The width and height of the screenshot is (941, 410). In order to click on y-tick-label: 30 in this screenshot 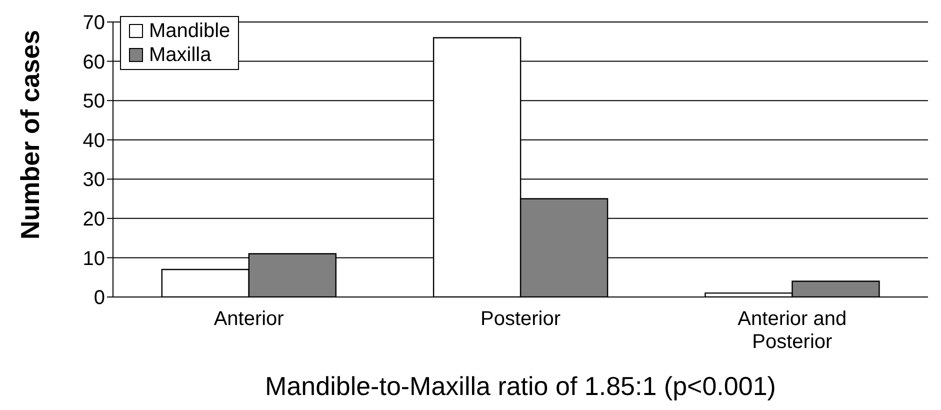, I will do `click(93, 180)`.